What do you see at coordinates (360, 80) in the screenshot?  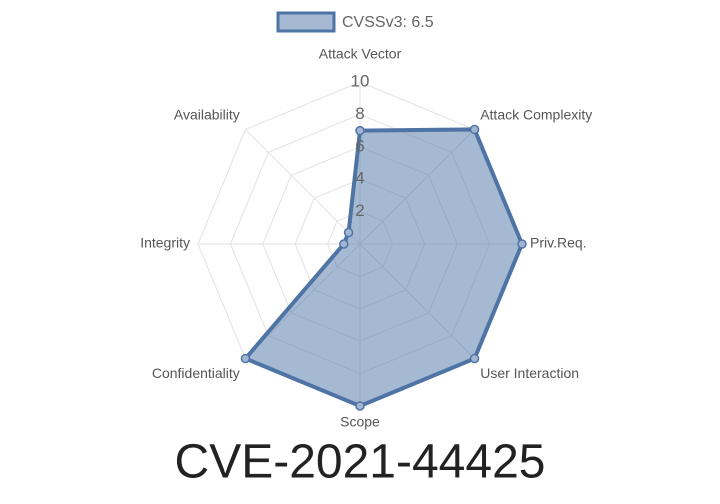 I see `r-tick-label: 10` at bounding box center [360, 80].